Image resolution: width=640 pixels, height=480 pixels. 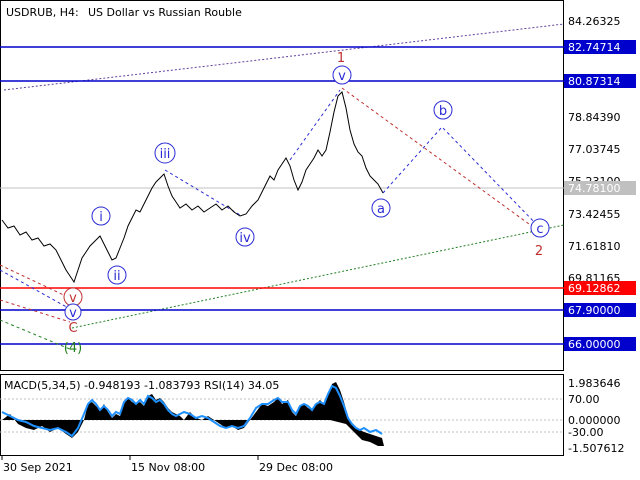 I want to click on wave-iv-label: iv, so click(x=245, y=238).